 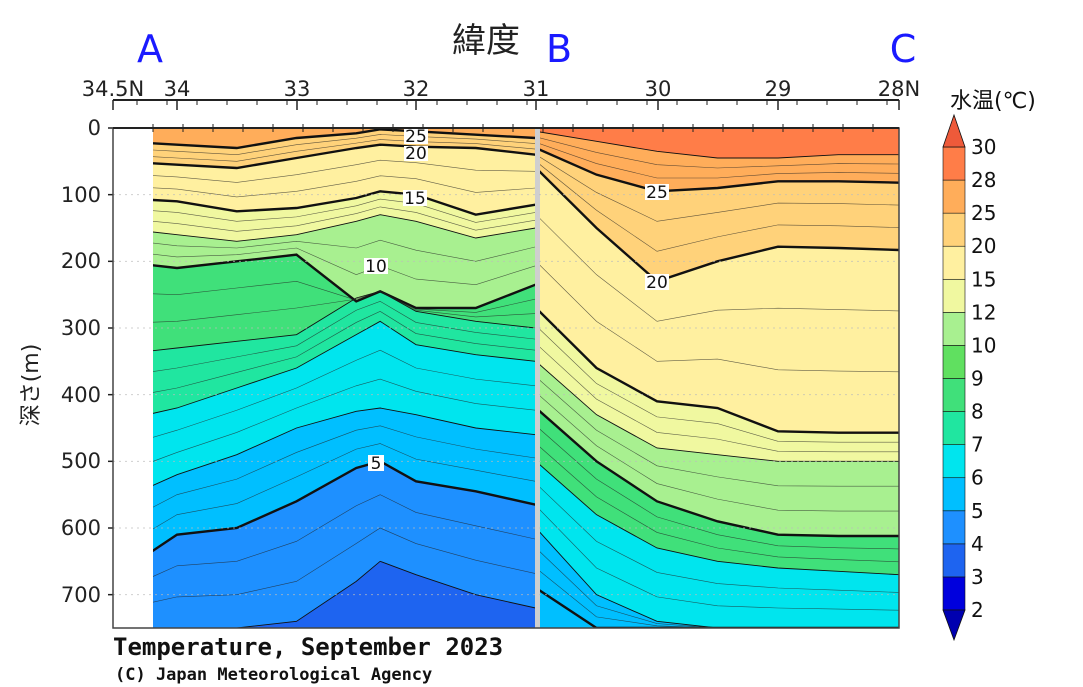 I want to click on y-tick-label: 400, so click(x=81, y=395).